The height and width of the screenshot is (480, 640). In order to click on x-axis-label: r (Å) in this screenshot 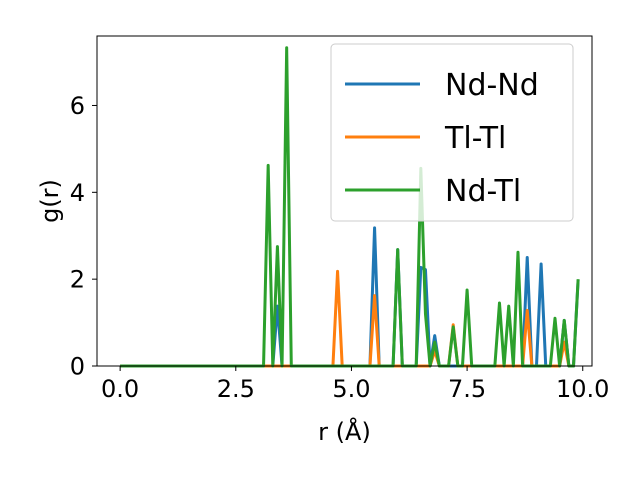, I will do `click(344, 431)`.